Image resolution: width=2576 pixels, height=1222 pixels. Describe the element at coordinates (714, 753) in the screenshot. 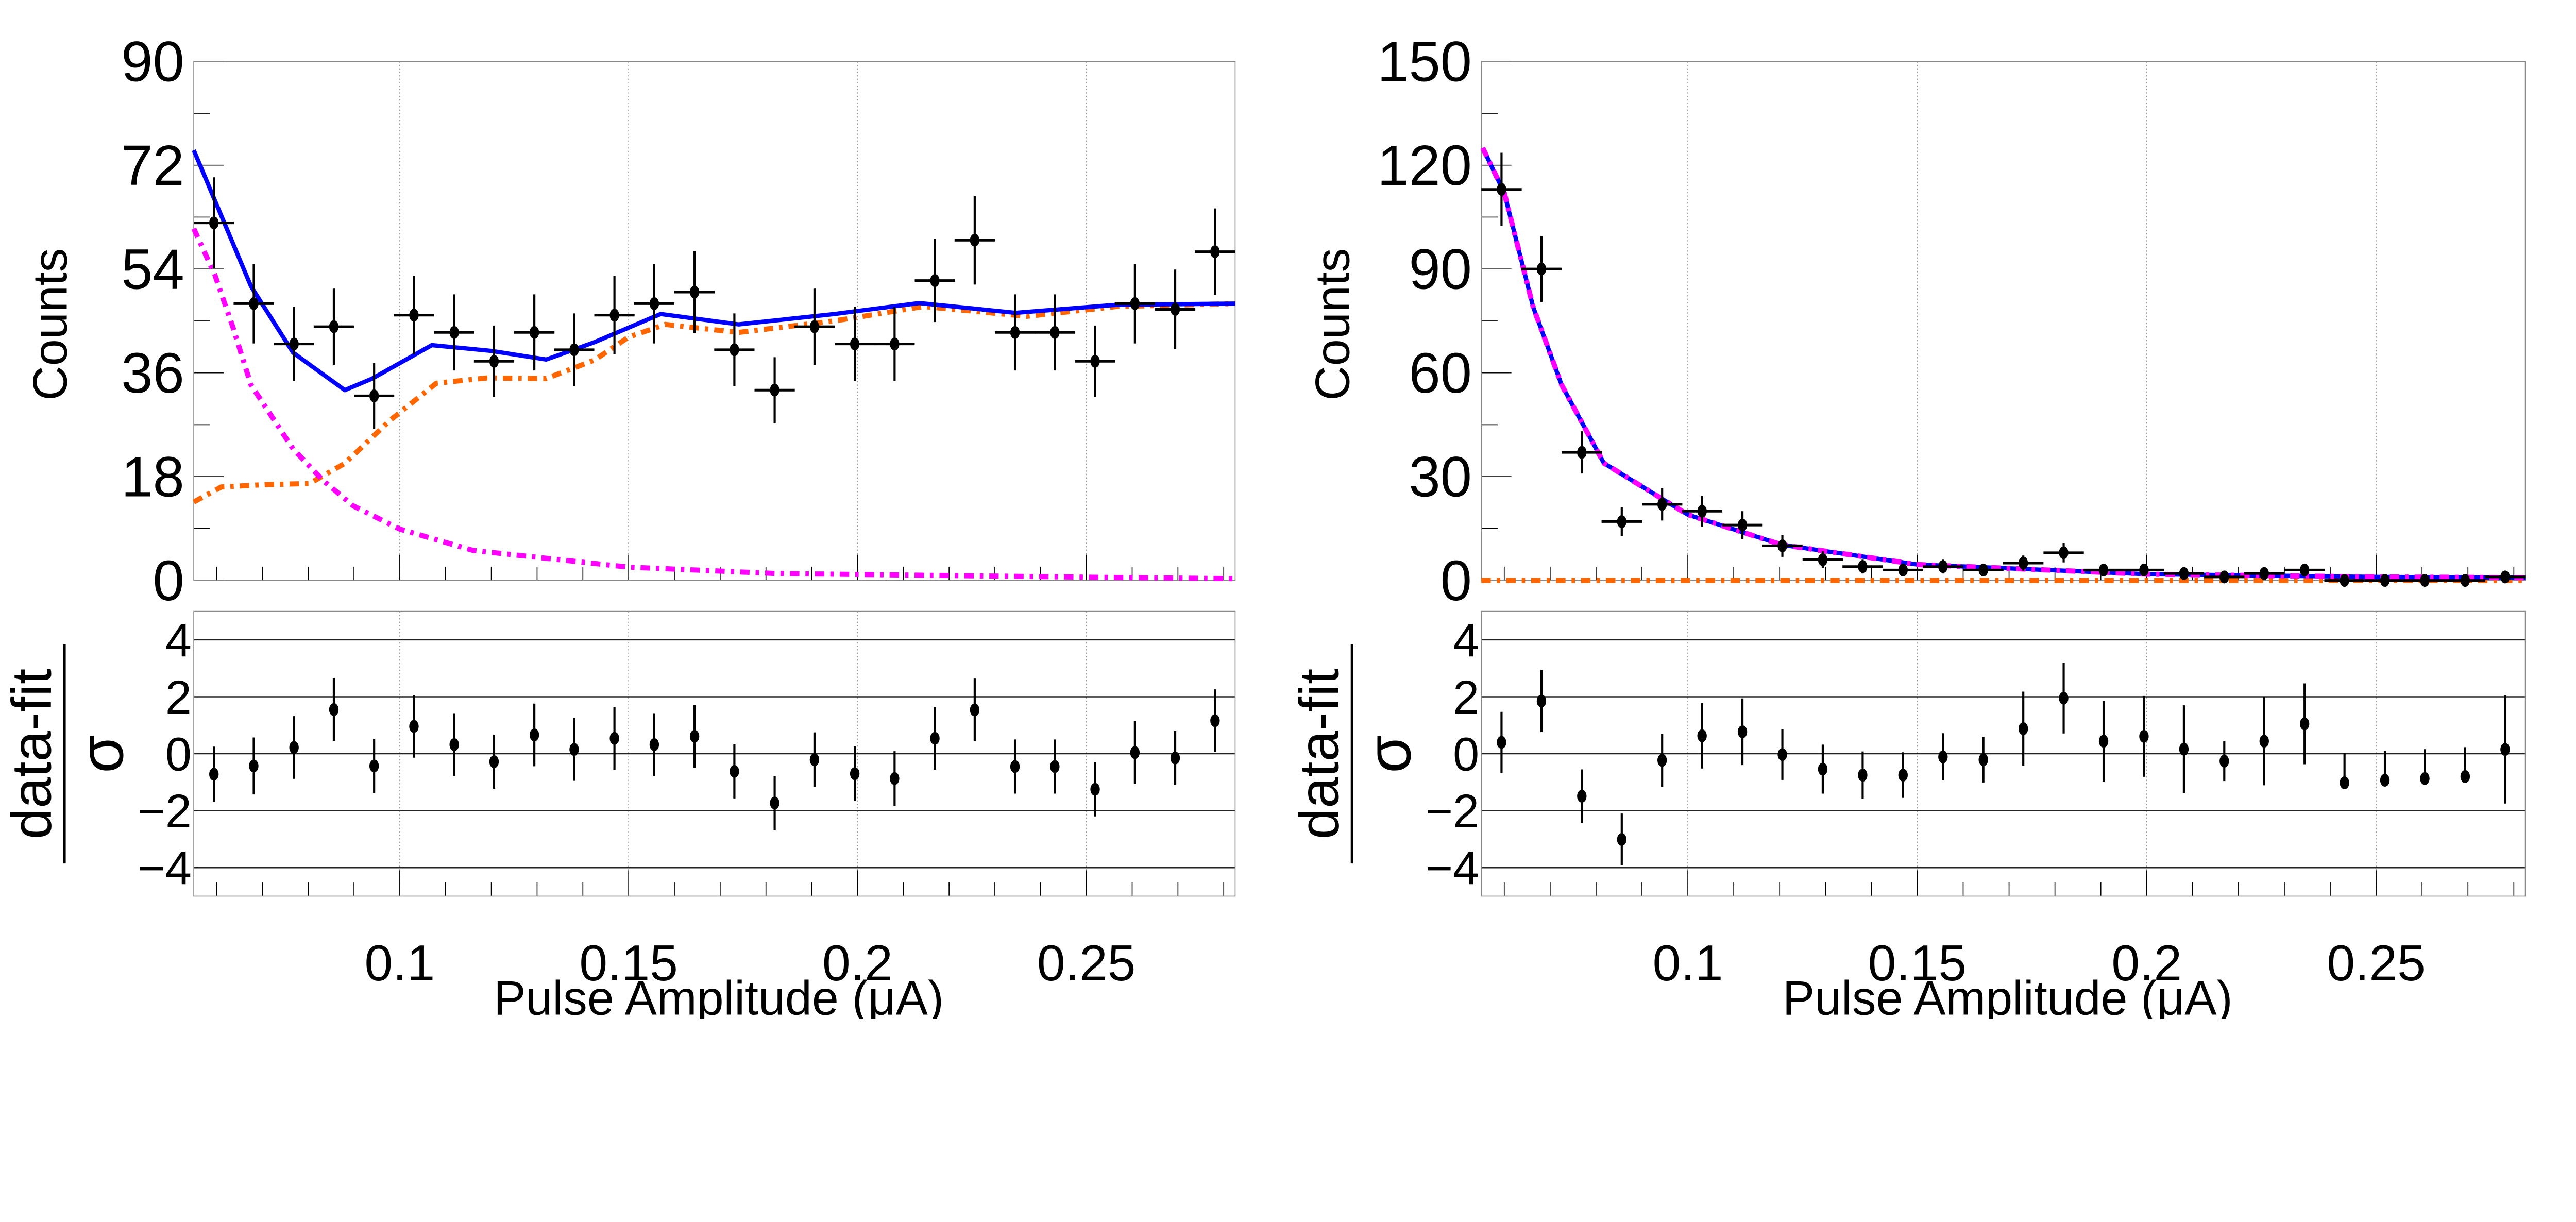

I see `residual-plot-frame` at that location.